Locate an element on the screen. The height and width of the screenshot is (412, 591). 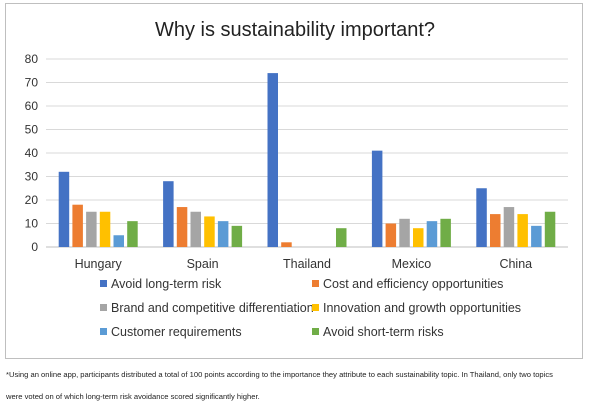
y-tick-label: 10 is located at coordinates (32, 224).